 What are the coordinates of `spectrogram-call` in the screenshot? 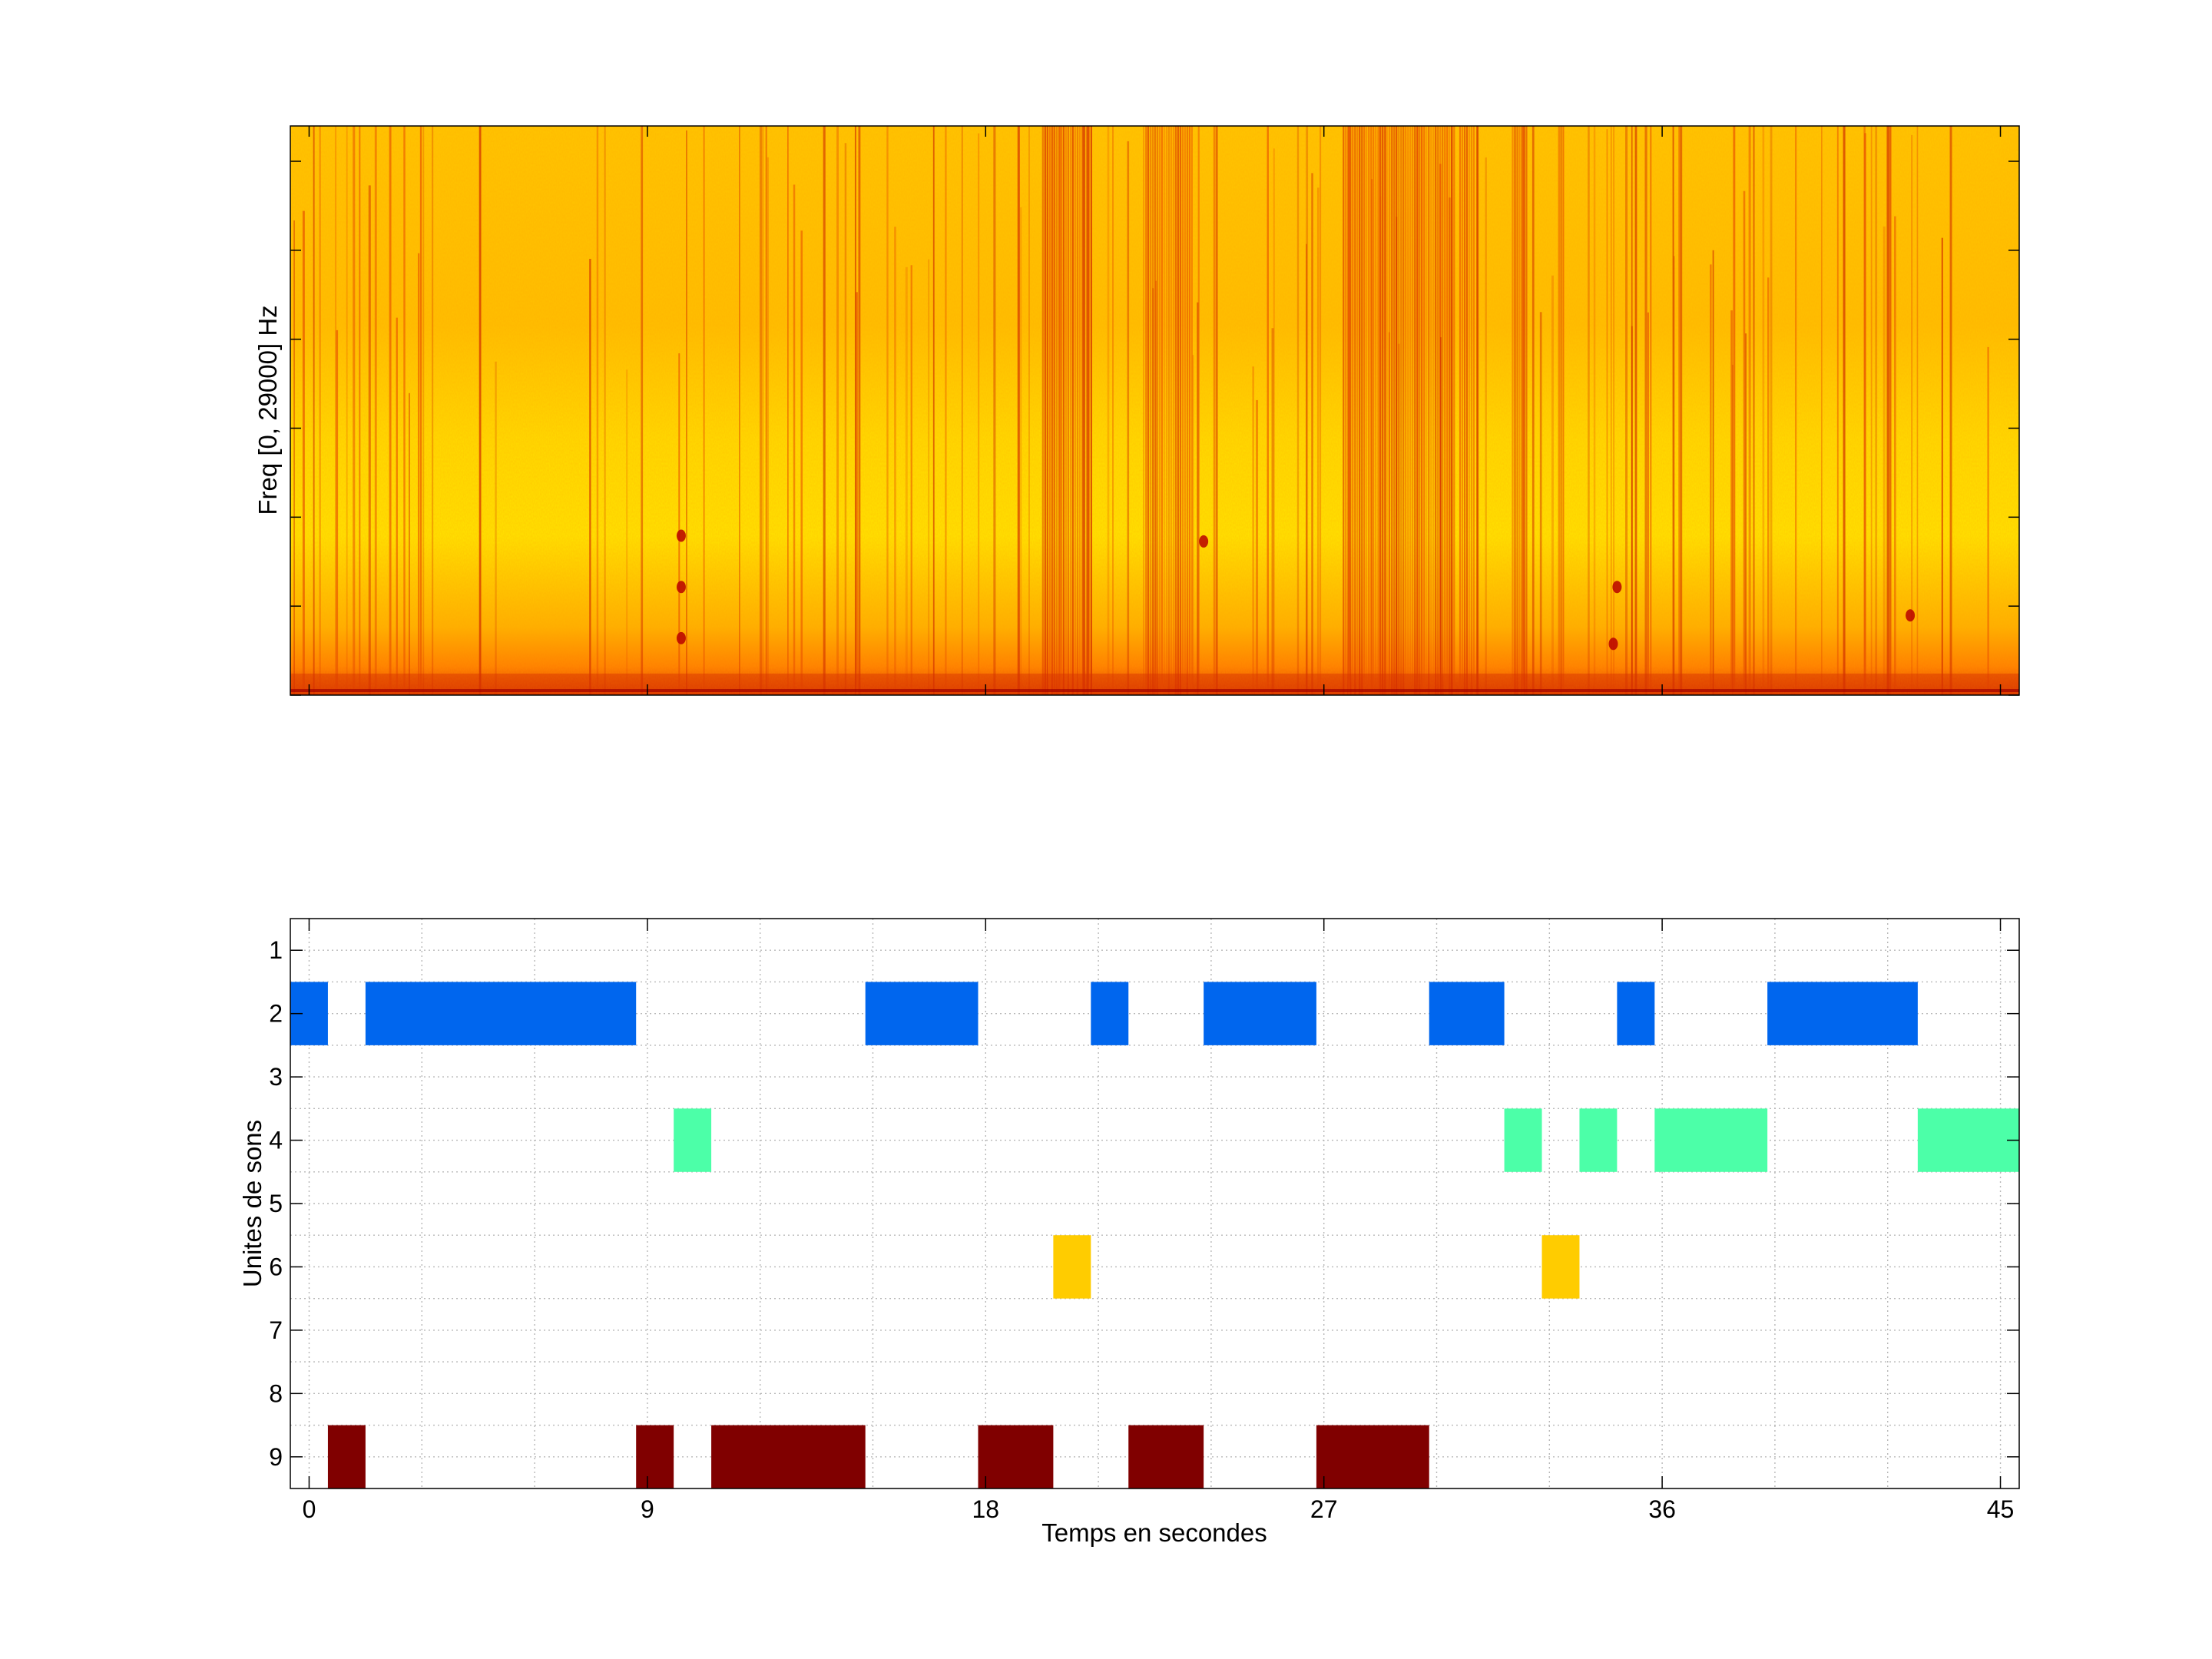 It's located at (1617, 588).